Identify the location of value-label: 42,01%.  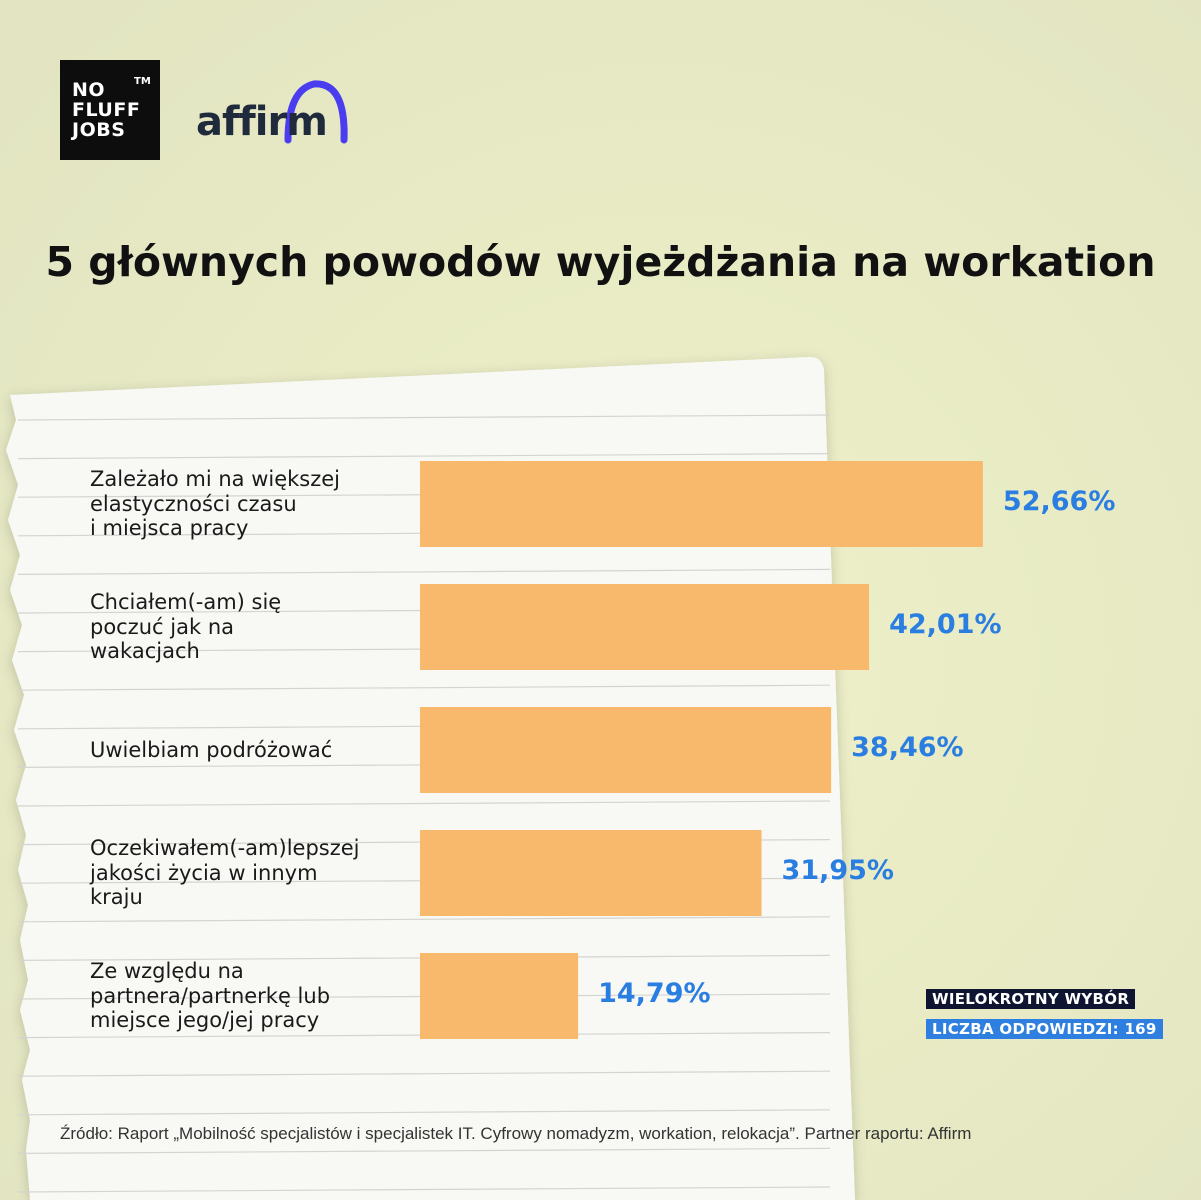
(945, 624).